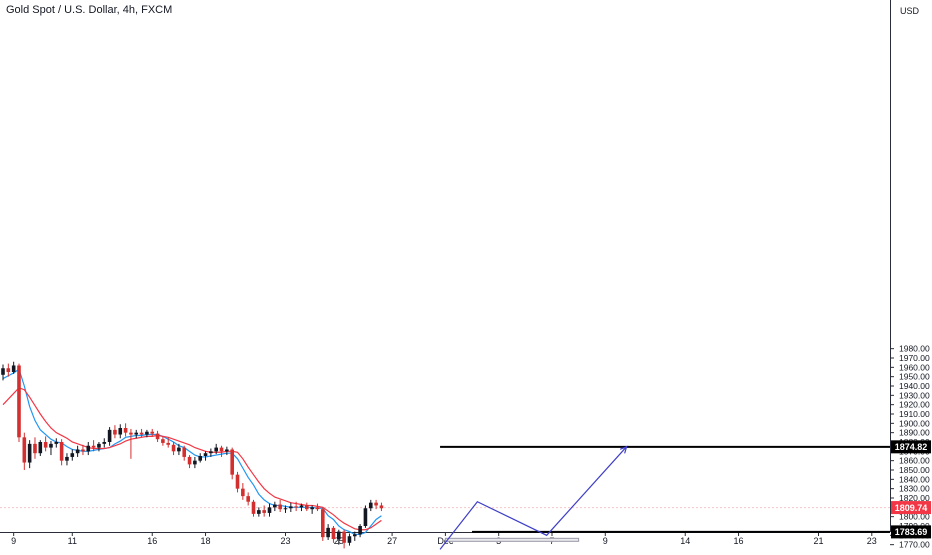 The height and width of the screenshot is (555, 932). Describe the element at coordinates (914, 386) in the screenshot. I see `y-tick-label: 1940.00` at that location.